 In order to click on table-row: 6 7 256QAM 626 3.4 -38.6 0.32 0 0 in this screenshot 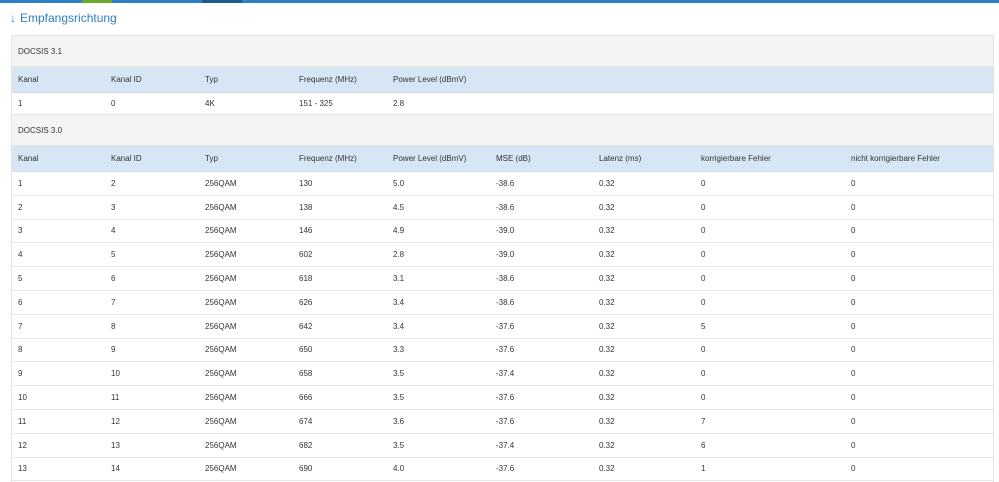, I will do `click(502, 303)`.